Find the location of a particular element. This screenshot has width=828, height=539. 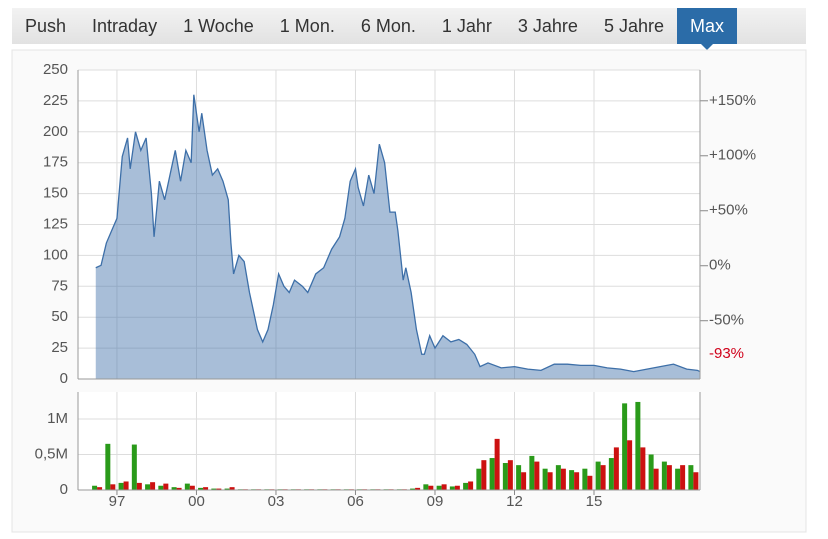

y-tick-label: 225 is located at coordinates (55, 100).